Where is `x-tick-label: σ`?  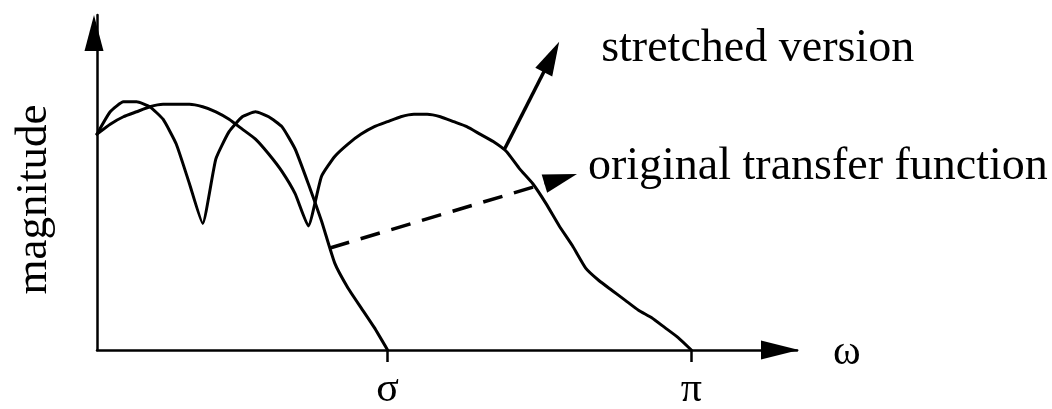 x-tick-label: σ is located at coordinates (387, 386).